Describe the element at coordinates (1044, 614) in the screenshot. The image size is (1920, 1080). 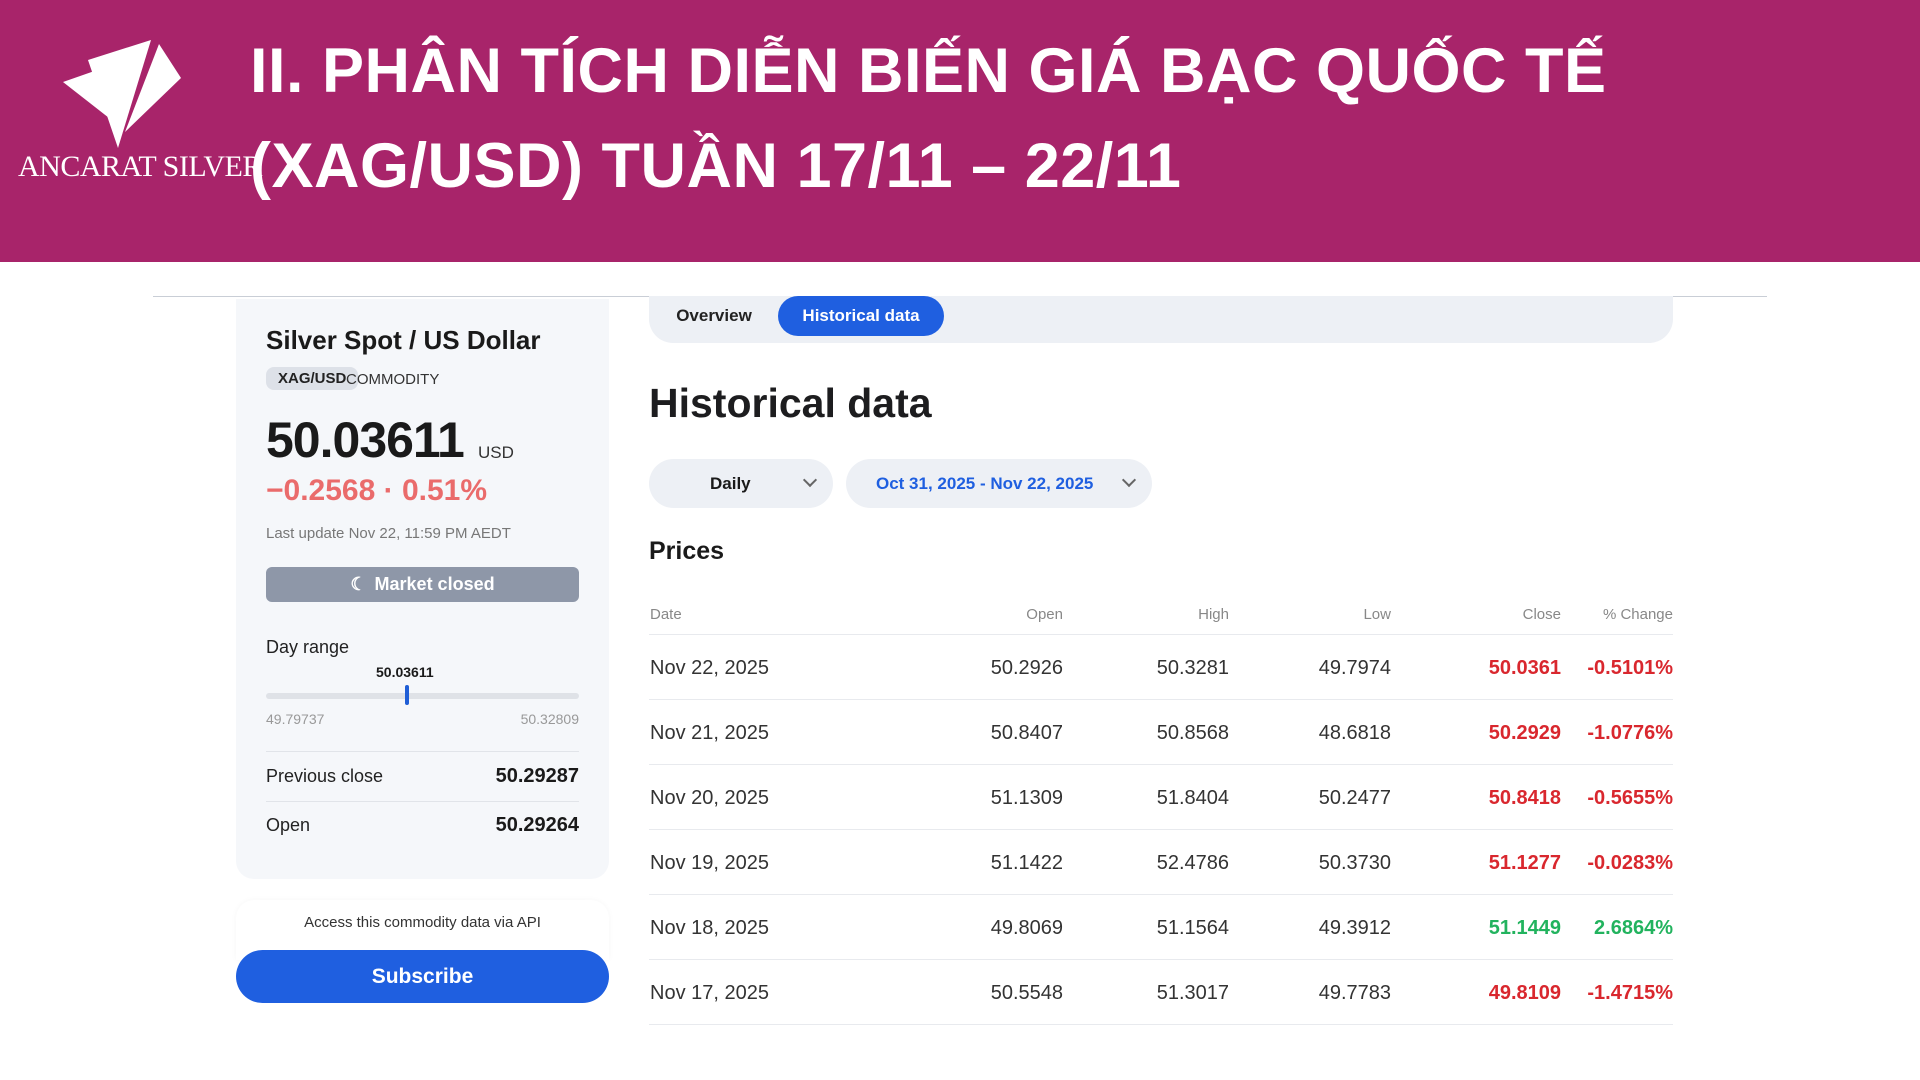
I see `col-header-open: Open` at that location.